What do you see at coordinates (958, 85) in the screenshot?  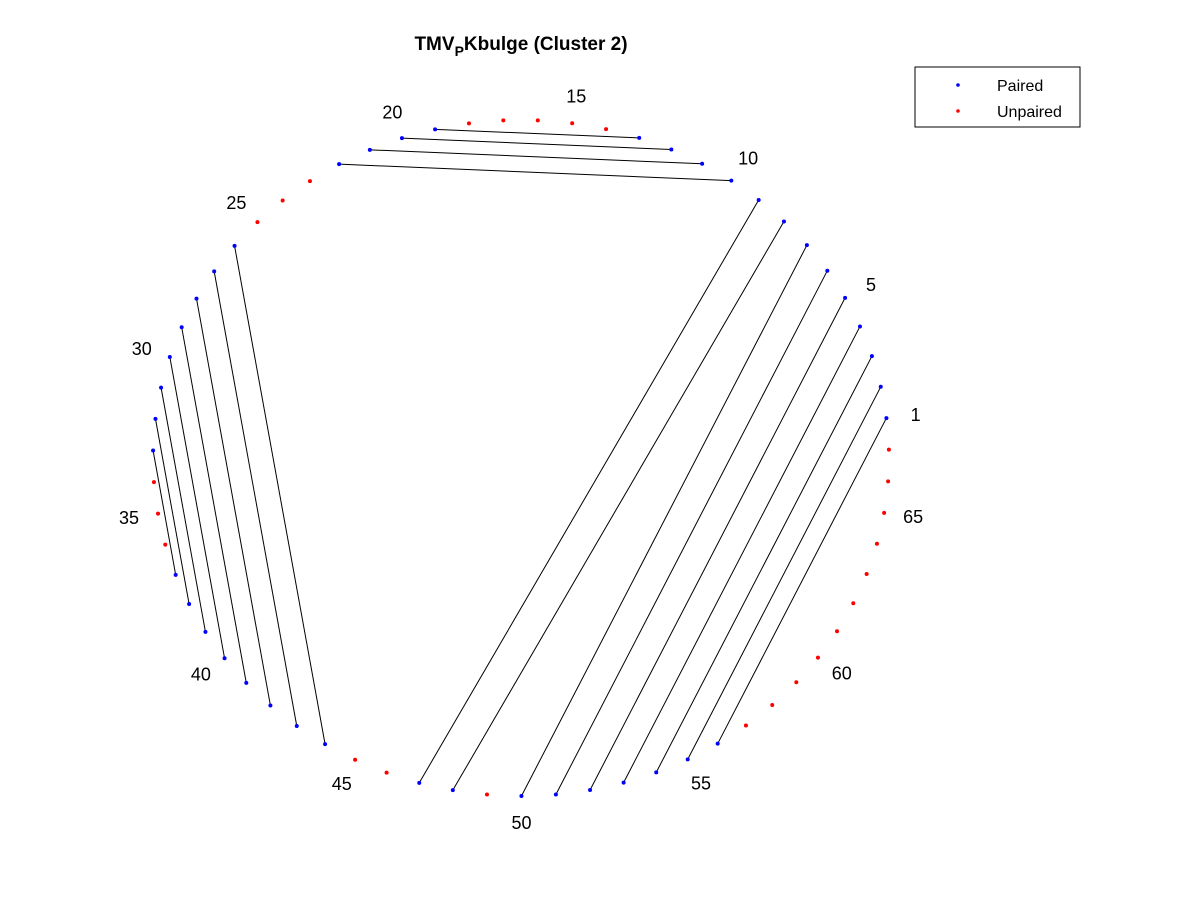 I see `legend-marker-paired` at bounding box center [958, 85].